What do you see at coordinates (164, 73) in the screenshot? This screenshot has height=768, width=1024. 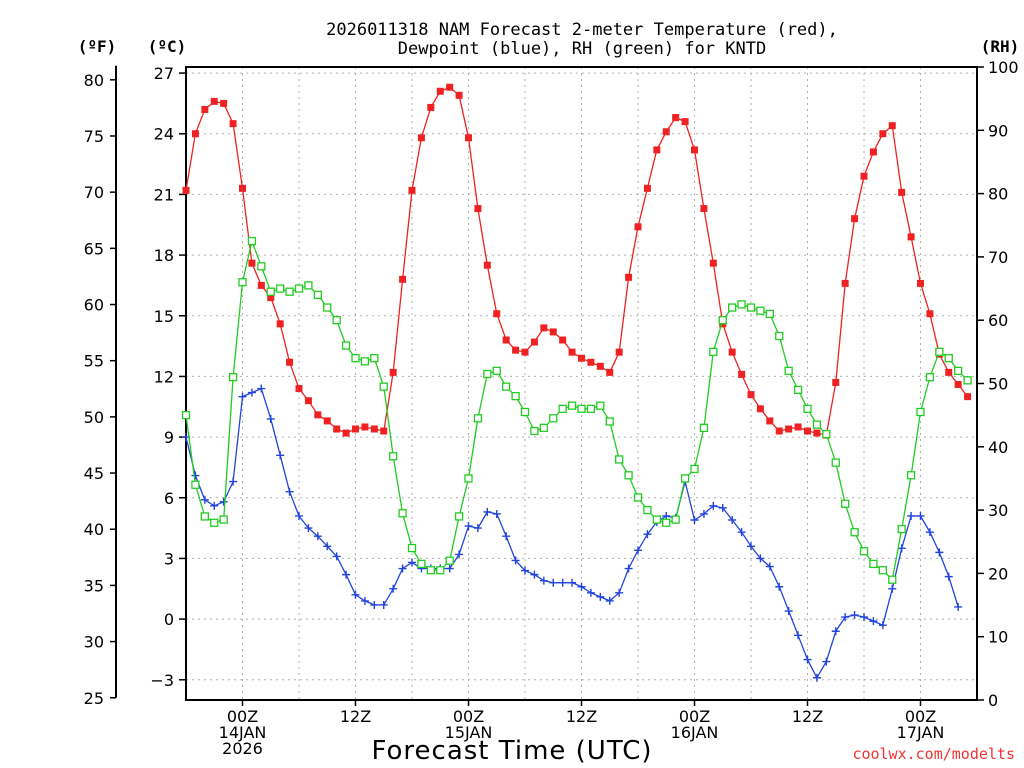 I see `celsius-tick-label: 27` at bounding box center [164, 73].